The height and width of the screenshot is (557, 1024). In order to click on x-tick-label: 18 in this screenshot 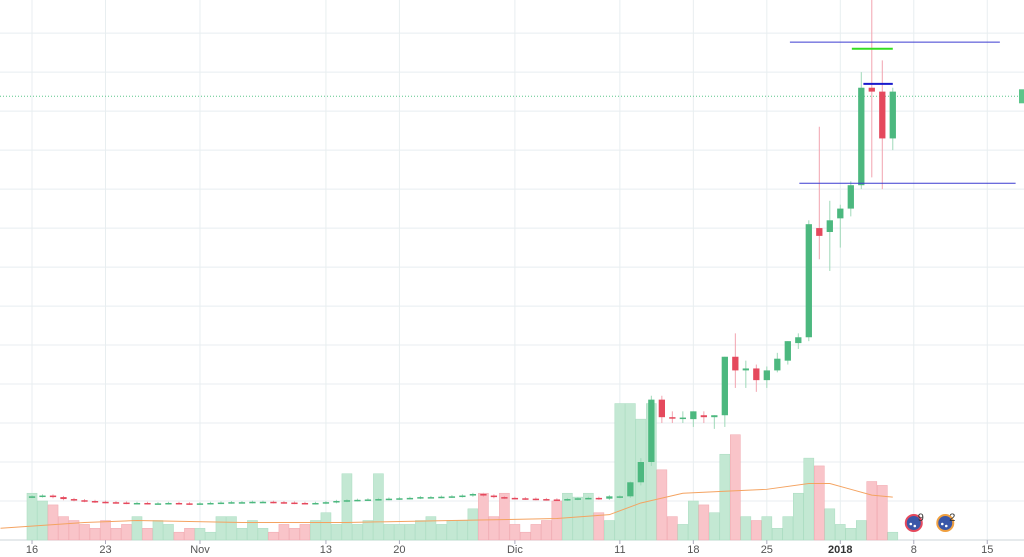, I will do `click(693, 550)`.